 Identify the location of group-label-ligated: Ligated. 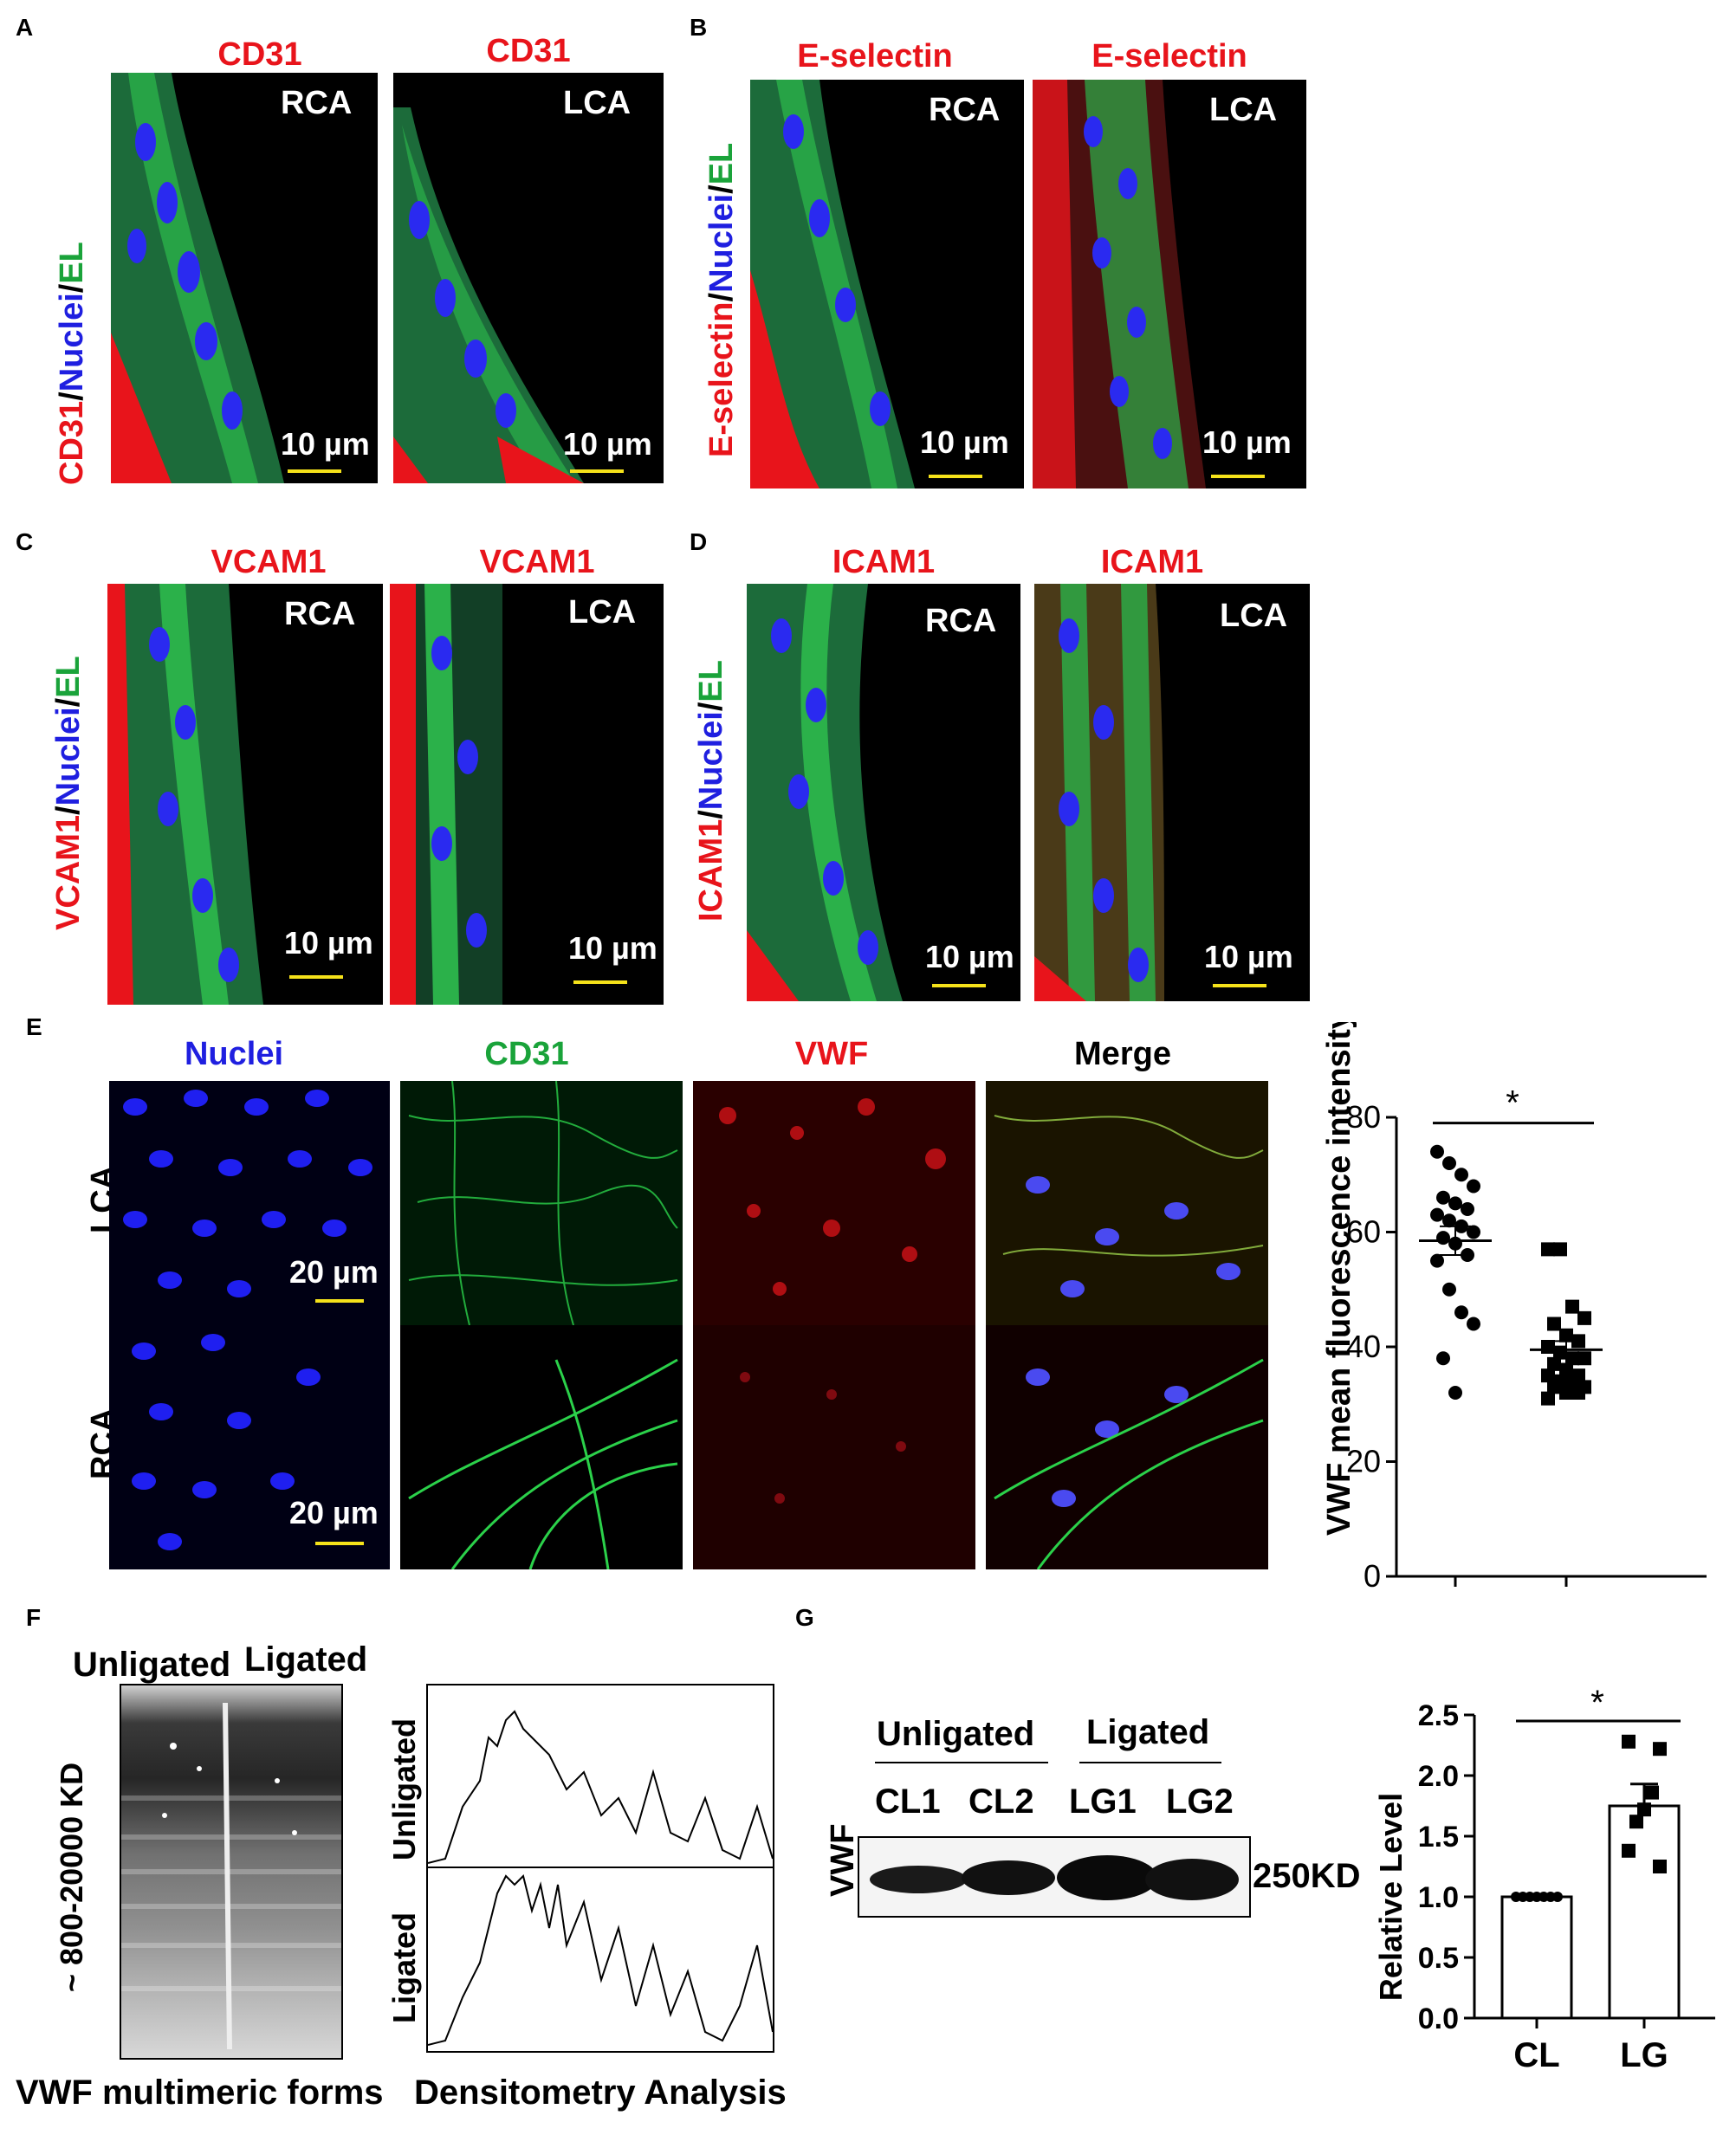
(1148, 1732).